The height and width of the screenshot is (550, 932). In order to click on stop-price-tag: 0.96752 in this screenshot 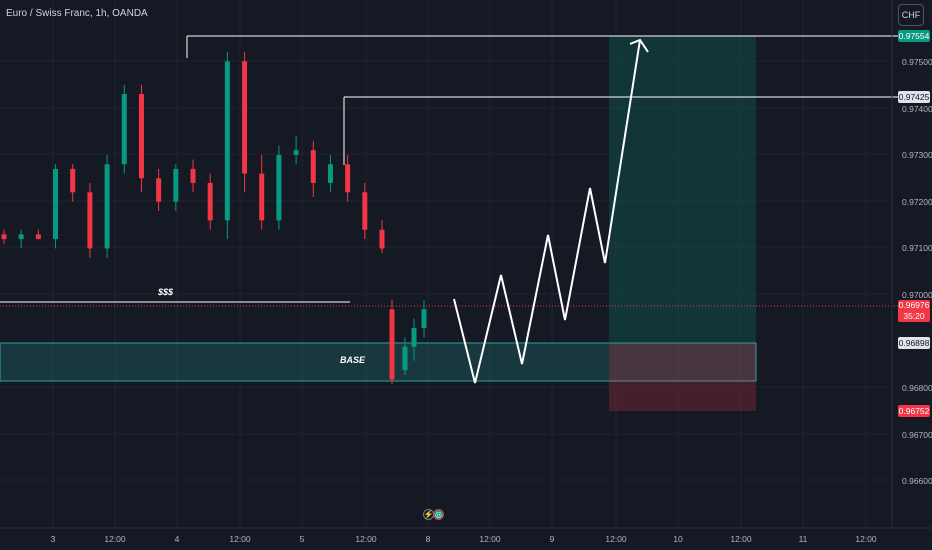, I will do `click(914, 411)`.